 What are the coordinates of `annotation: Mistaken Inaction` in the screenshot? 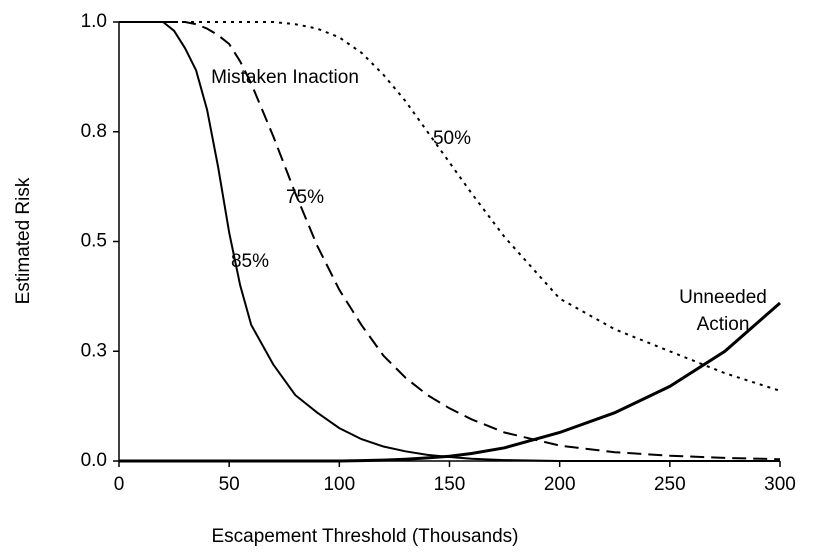 It's located at (285, 77).